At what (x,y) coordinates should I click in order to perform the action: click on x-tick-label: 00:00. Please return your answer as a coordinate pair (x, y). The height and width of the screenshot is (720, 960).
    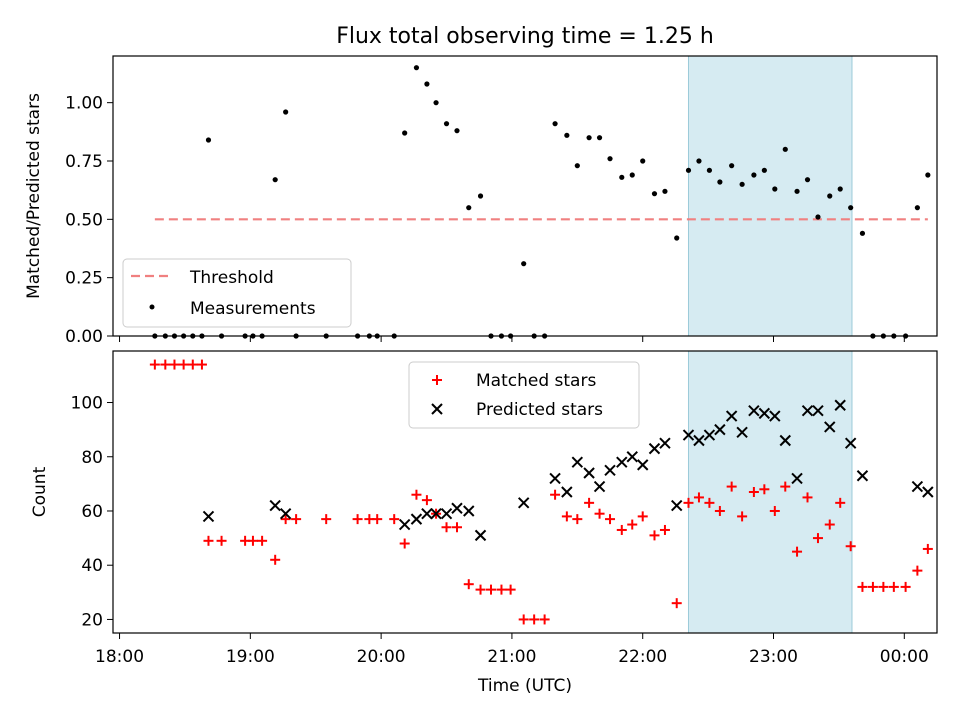
    Looking at the image, I should click on (904, 657).